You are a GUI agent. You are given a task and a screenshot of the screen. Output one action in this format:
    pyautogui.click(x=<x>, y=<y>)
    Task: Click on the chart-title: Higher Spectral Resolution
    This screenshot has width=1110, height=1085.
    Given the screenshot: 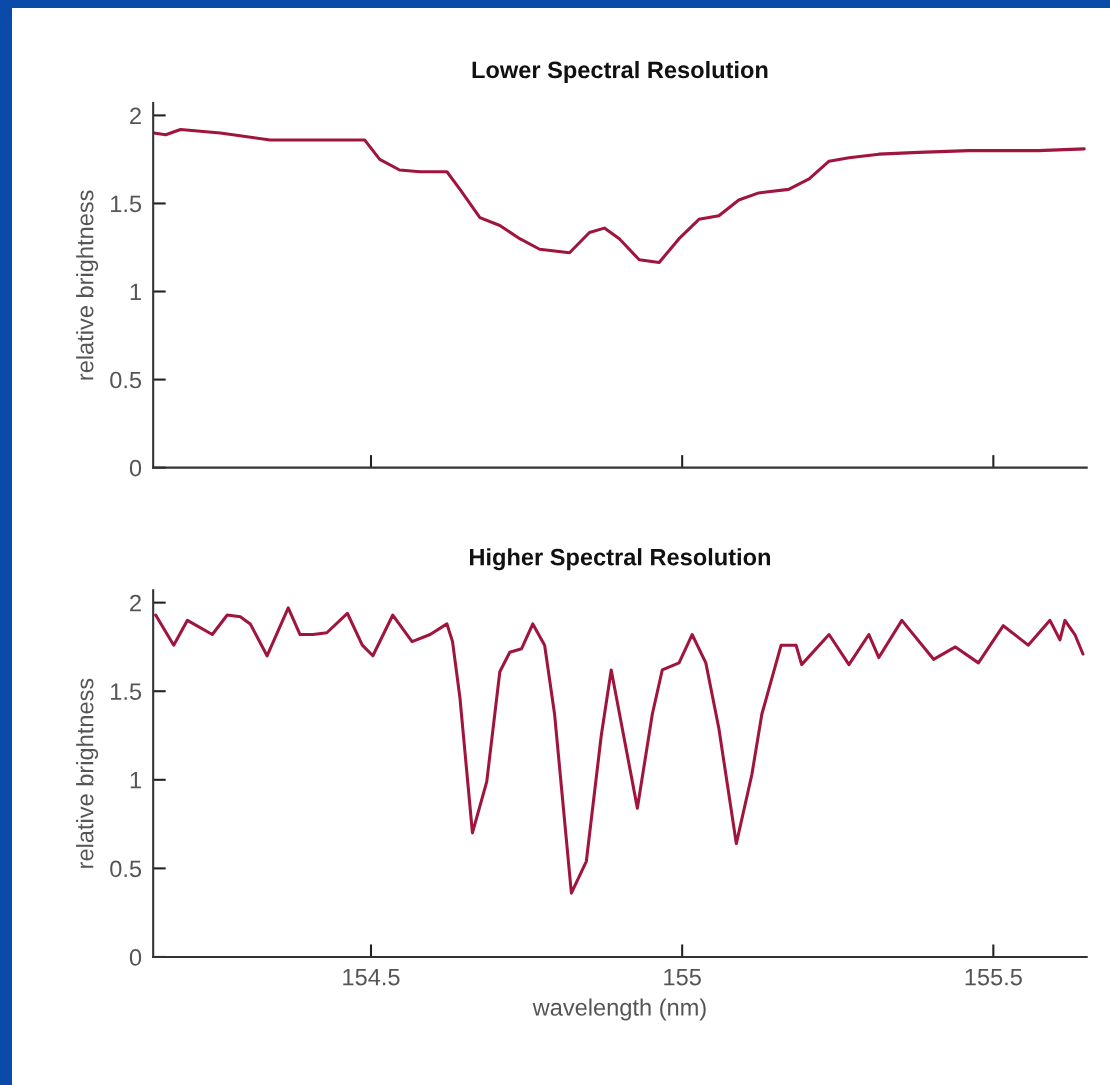 What is the action you would take?
    pyautogui.click(x=620, y=559)
    